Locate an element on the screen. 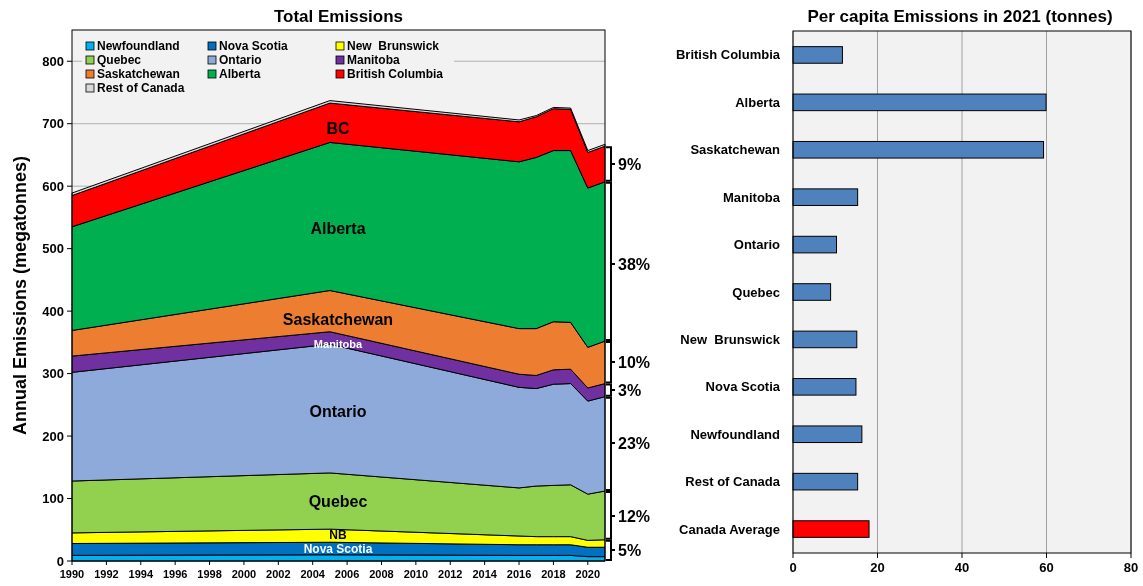  legend-label: Quebec is located at coordinates (119, 60).